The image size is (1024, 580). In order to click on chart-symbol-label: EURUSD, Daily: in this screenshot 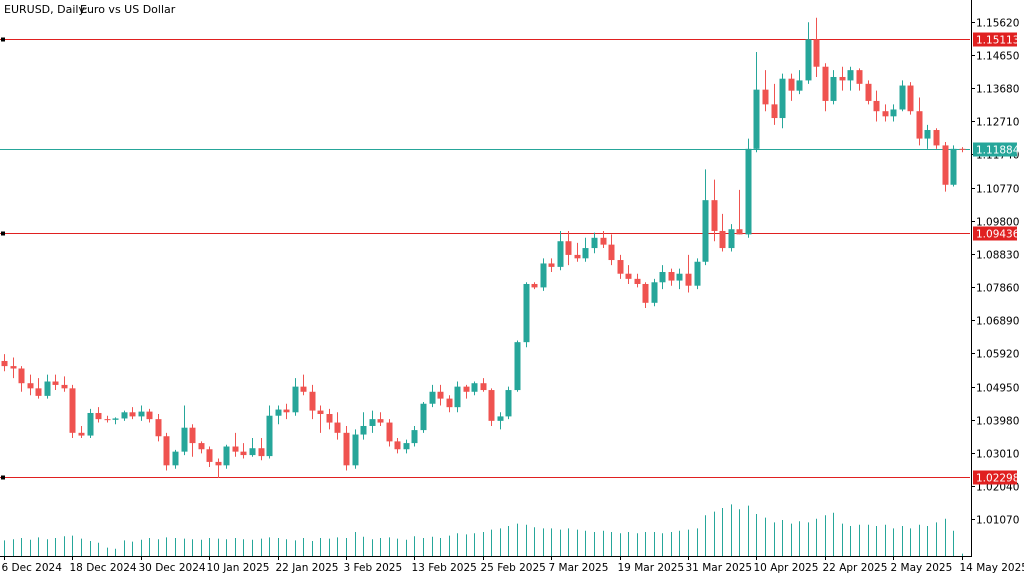, I will do `click(46, 9)`.